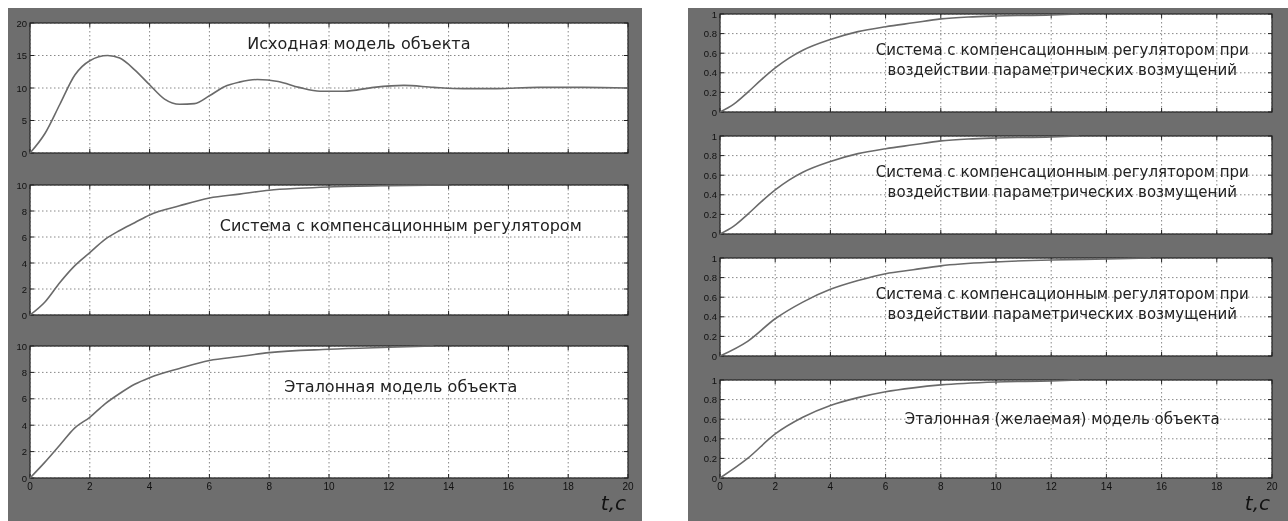 Image resolution: width=1288 pixels, height=521 pixels. Describe the element at coordinates (21, 55) in the screenshot. I see `y-tick-label: 15` at that location.